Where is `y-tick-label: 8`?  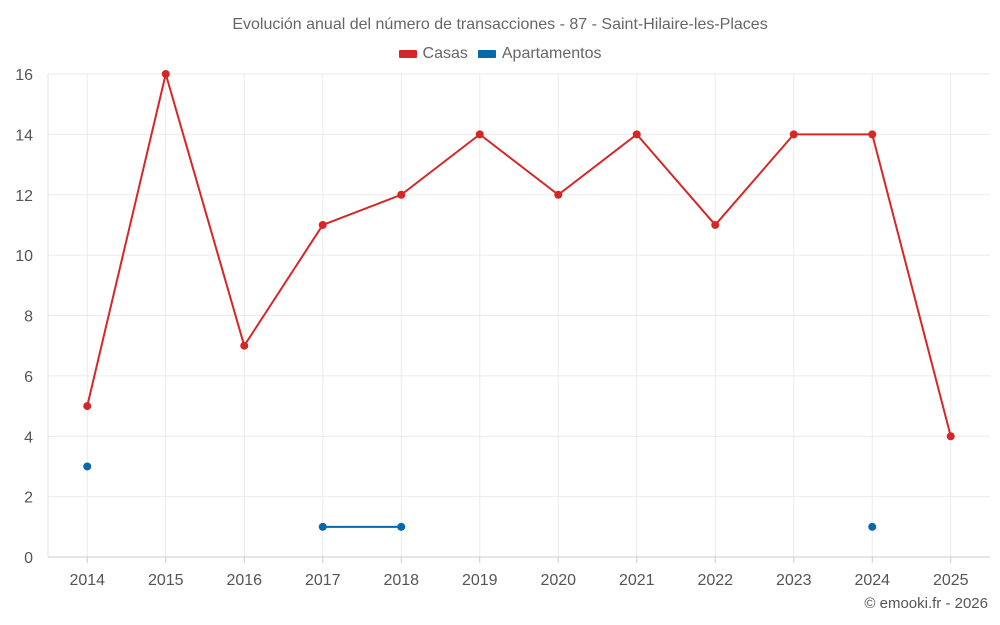 y-tick-label: 8 is located at coordinates (28, 317).